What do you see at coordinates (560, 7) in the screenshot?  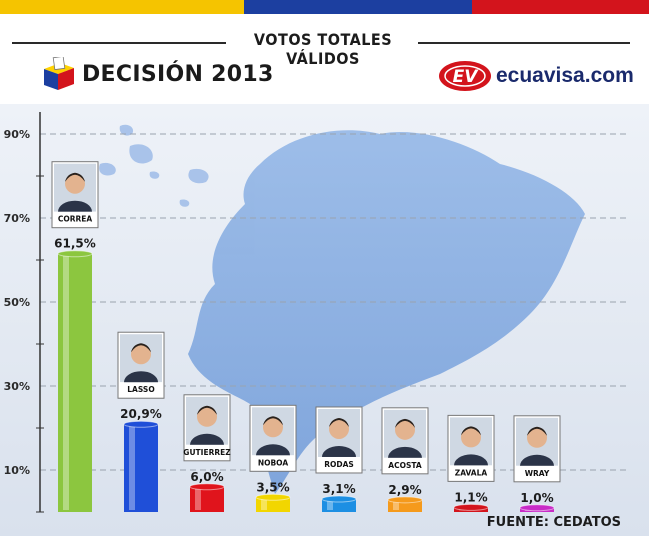 I see `flag-stripe-red` at bounding box center [560, 7].